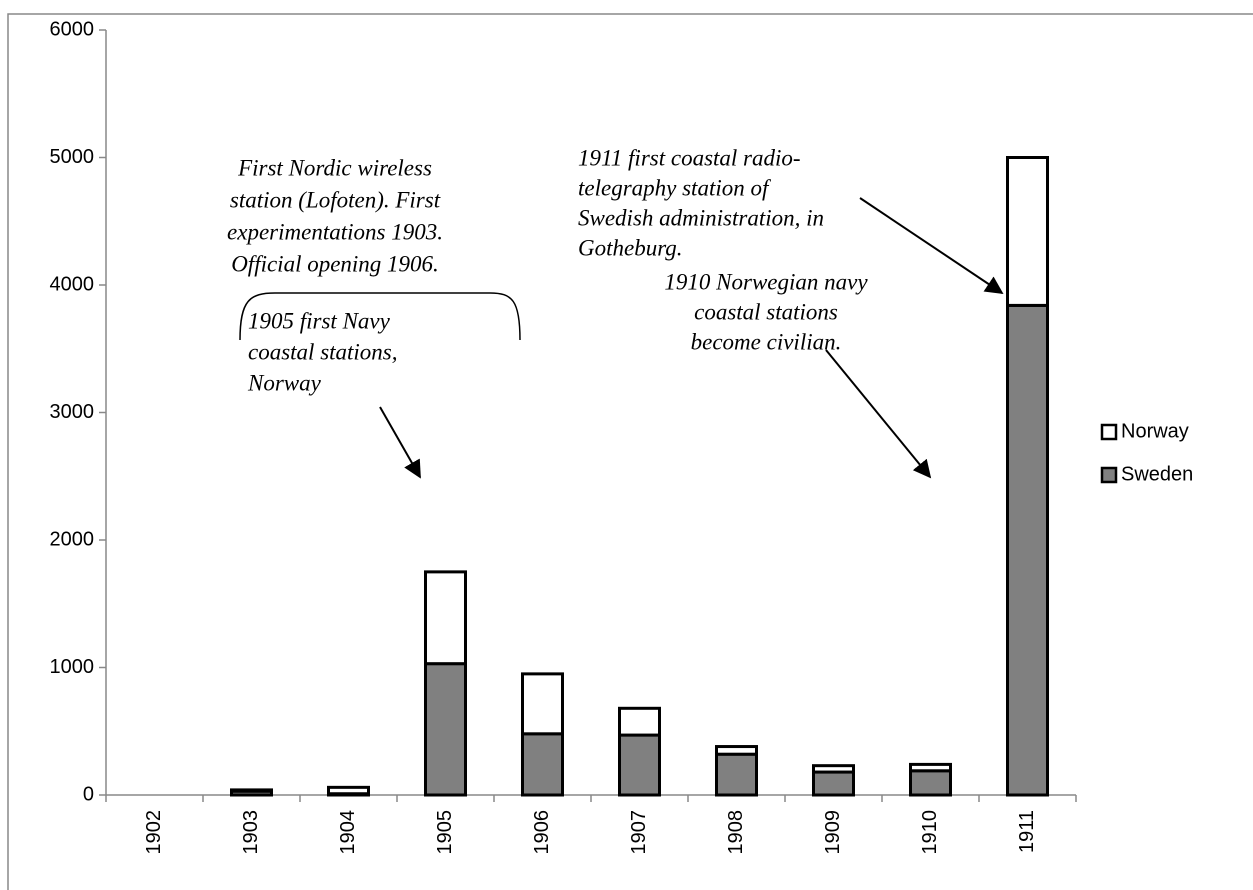  I want to click on x-tick-label: 1903, so click(251, 832).